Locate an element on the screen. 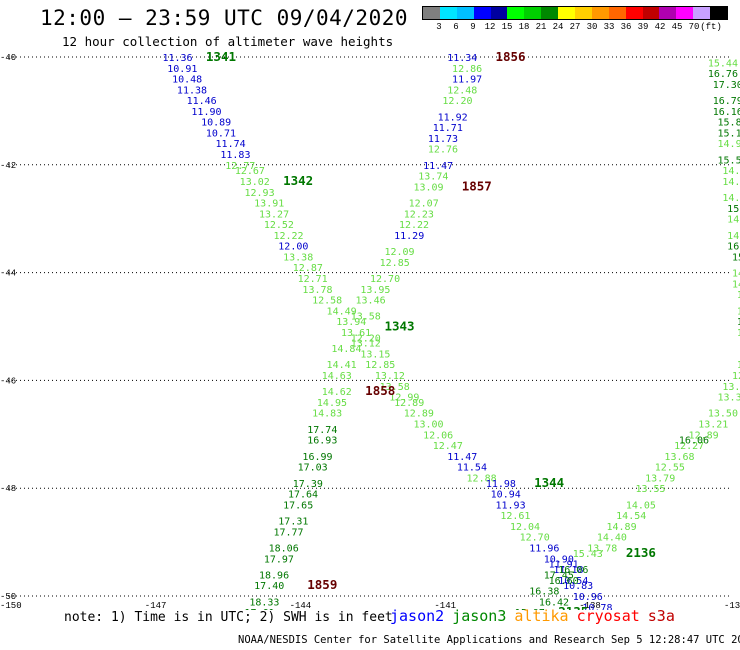 This screenshot has width=740, height=650. wave-height-value: 13.68 is located at coordinates (679, 457).